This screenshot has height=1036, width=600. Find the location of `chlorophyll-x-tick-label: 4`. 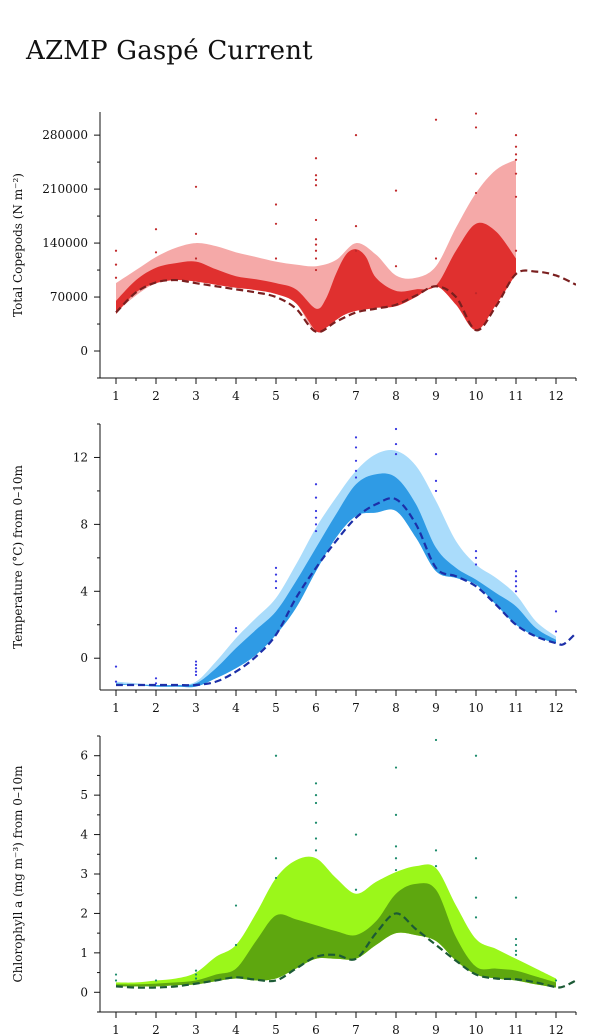

chlorophyll-x-tick-label: 4 is located at coordinates (236, 1029).